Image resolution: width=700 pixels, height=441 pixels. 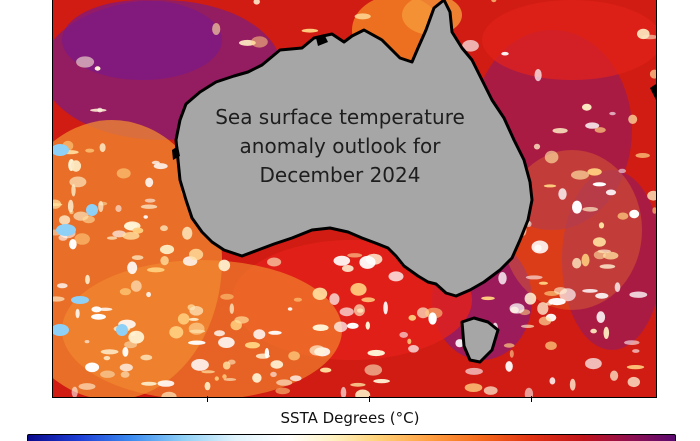 I want to click on island-mark, so click(x=176, y=153).